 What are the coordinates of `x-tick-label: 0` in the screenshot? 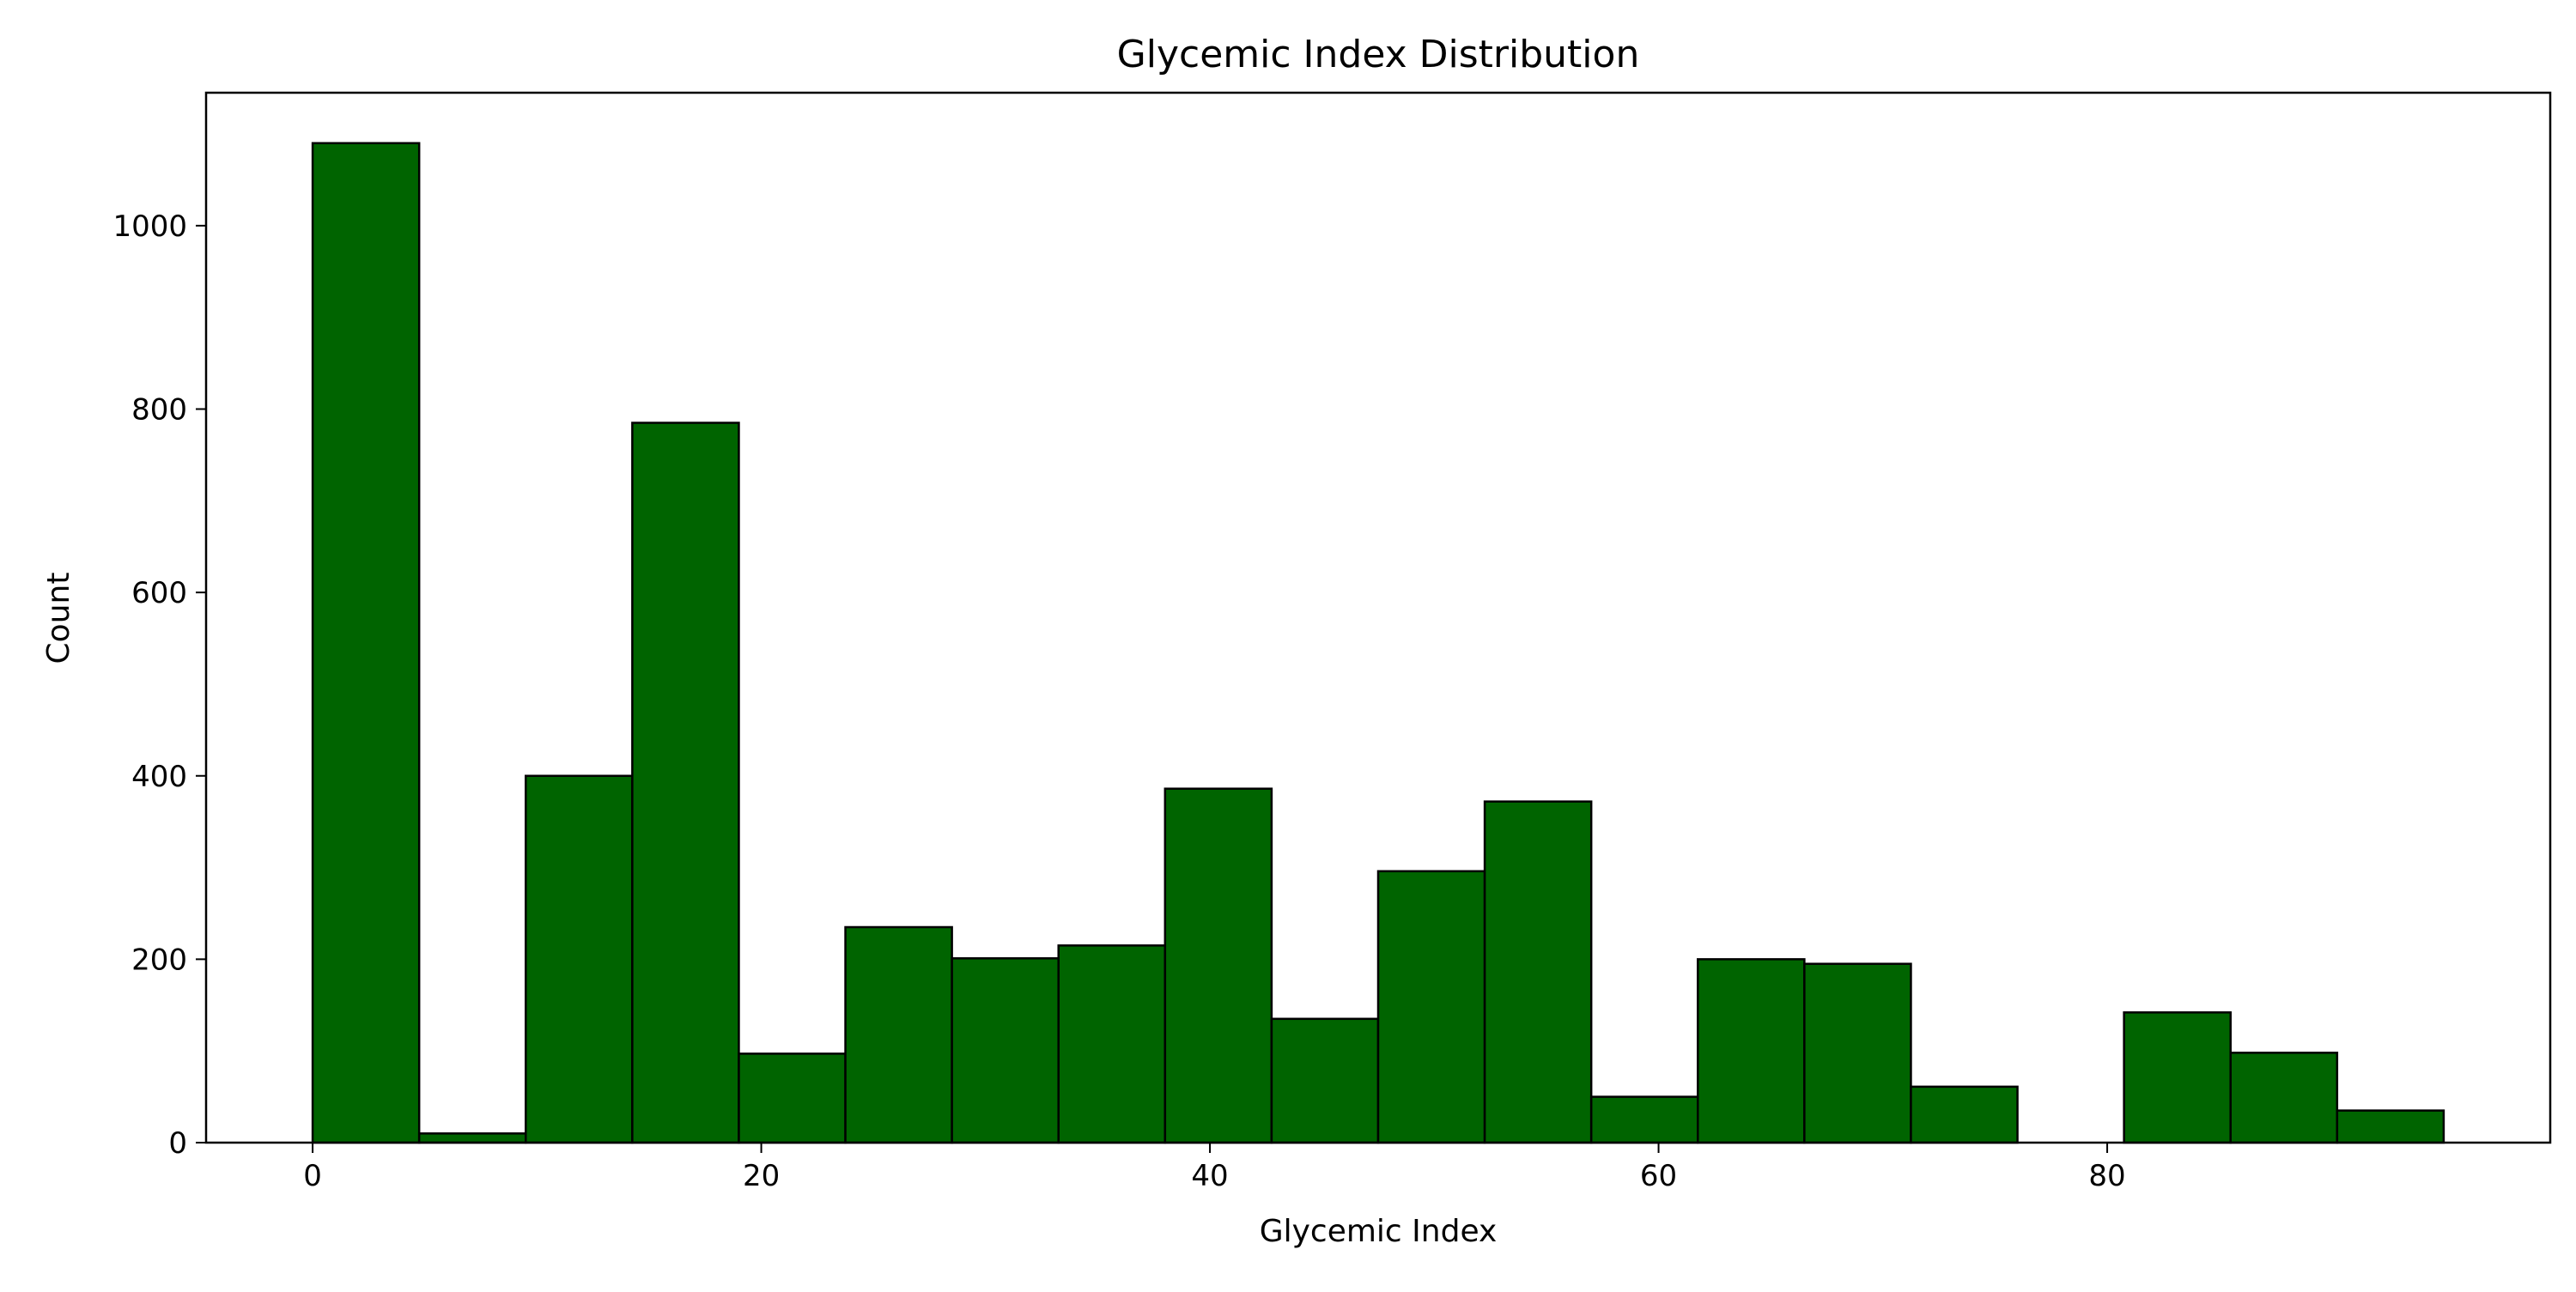 It's located at (312, 1176).